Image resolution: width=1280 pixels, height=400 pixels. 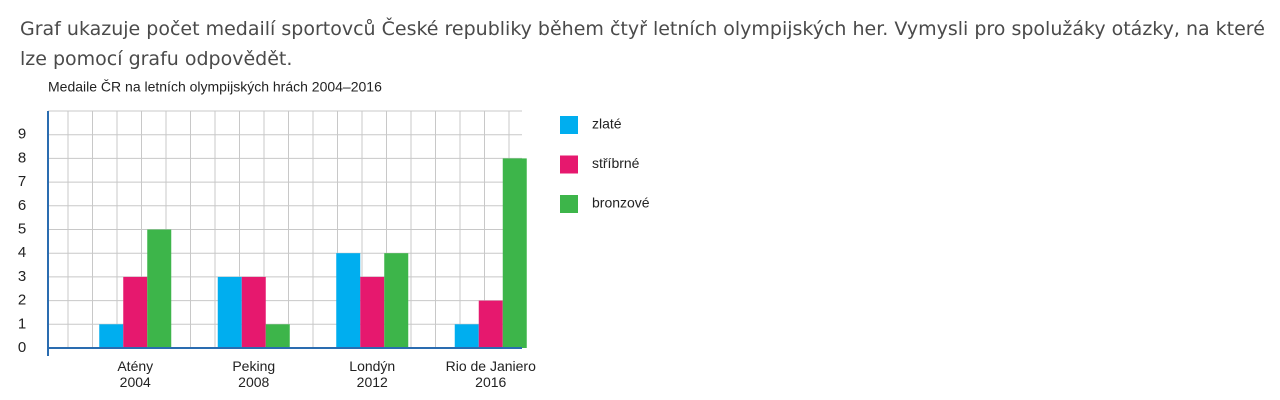 What do you see at coordinates (22, 157) in the screenshot?
I see `y-tick-label: 8` at bounding box center [22, 157].